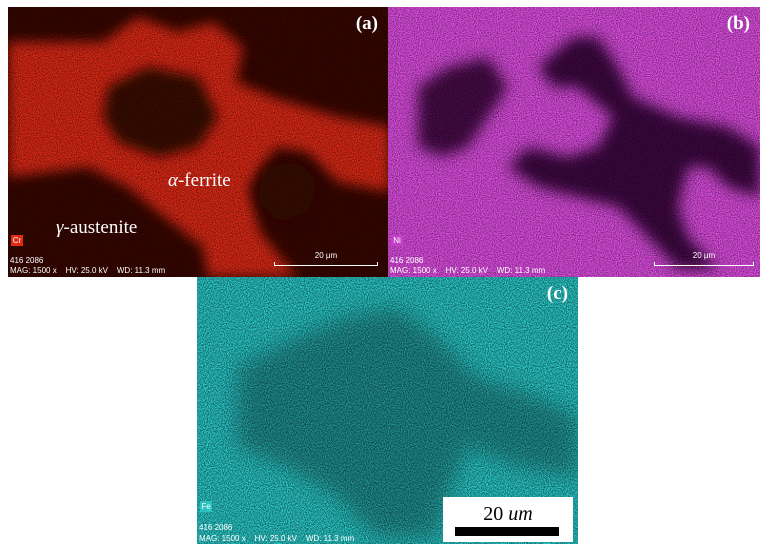 The image size is (762, 544). Describe the element at coordinates (206, 506) in the screenshot. I see `element-badge-fe: Fe` at that location.